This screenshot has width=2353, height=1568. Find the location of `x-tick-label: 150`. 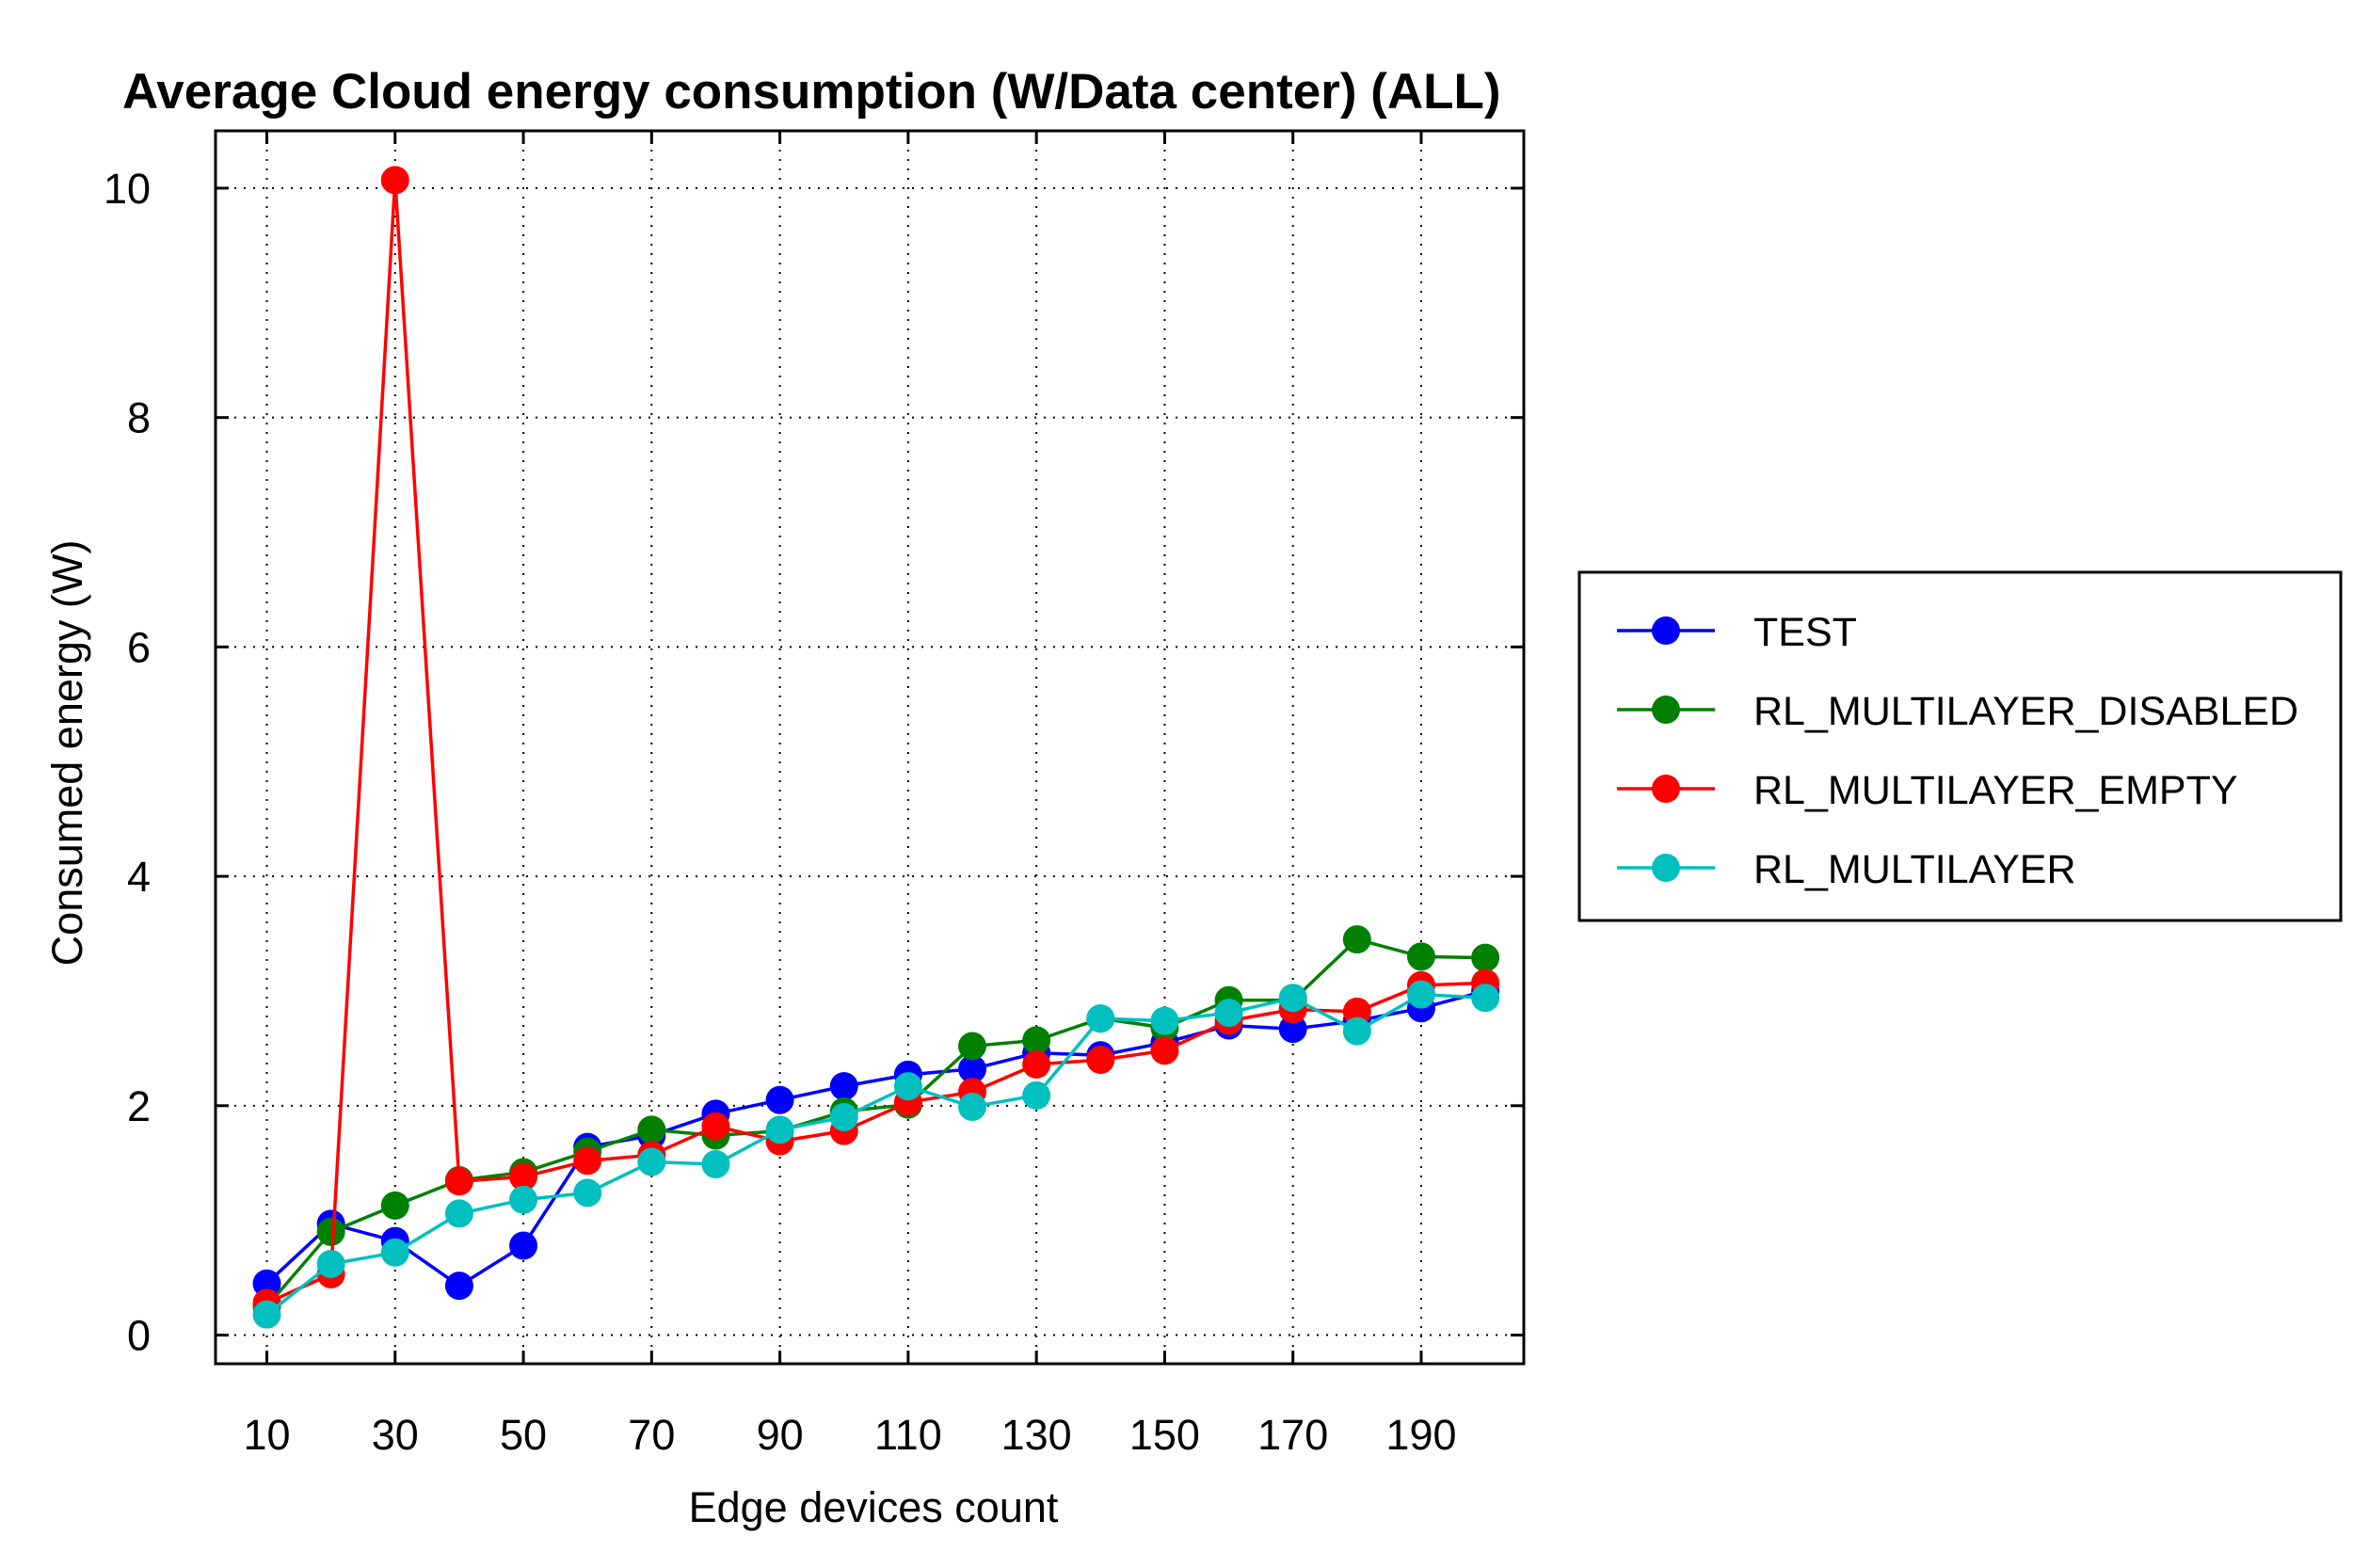

x-tick-label: 150 is located at coordinates (1165, 1435).